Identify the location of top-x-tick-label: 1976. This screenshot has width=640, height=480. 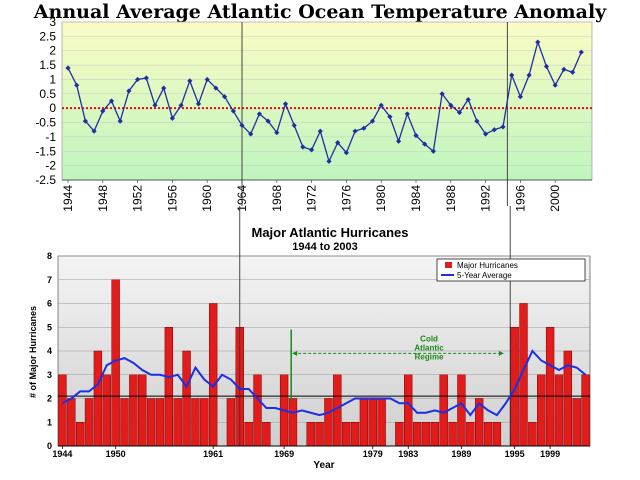
(346, 198).